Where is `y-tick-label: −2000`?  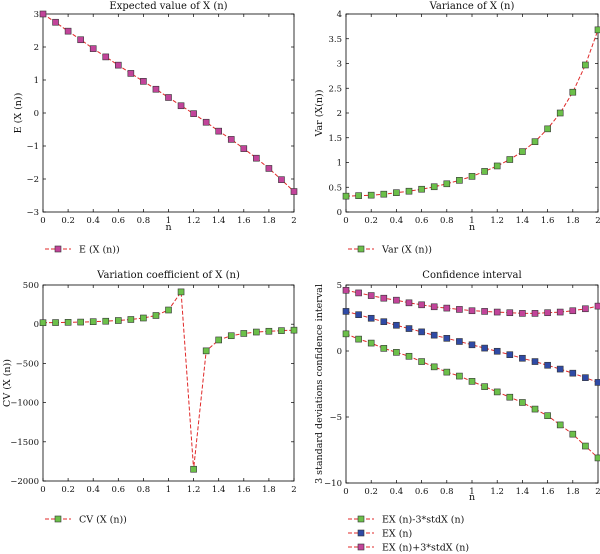 y-tick-label: −2000 is located at coordinates (24, 482).